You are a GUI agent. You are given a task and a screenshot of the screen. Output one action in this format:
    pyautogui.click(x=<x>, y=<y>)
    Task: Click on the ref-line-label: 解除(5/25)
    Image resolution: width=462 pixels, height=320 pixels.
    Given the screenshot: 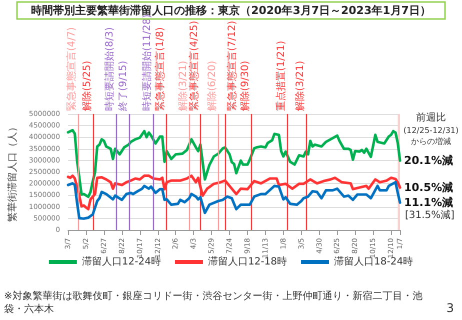 What is the action you would take?
    pyautogui.click(x=86, y=85)
    